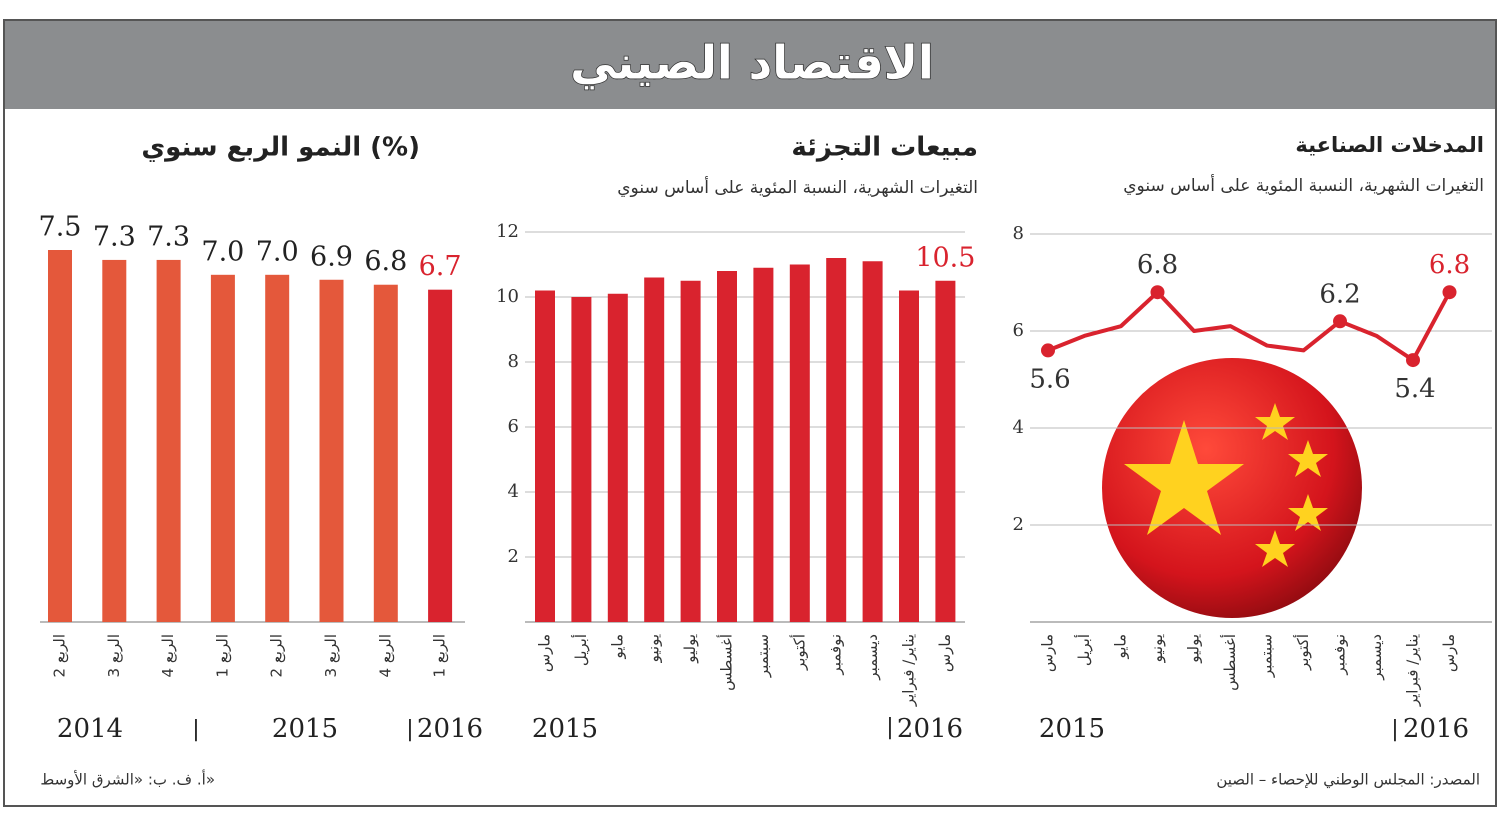 The height and width of the screenshot is (824, 1500). Describe the element at coordinates (1249, 326) in the screenshot. I see `line-series` at that location.